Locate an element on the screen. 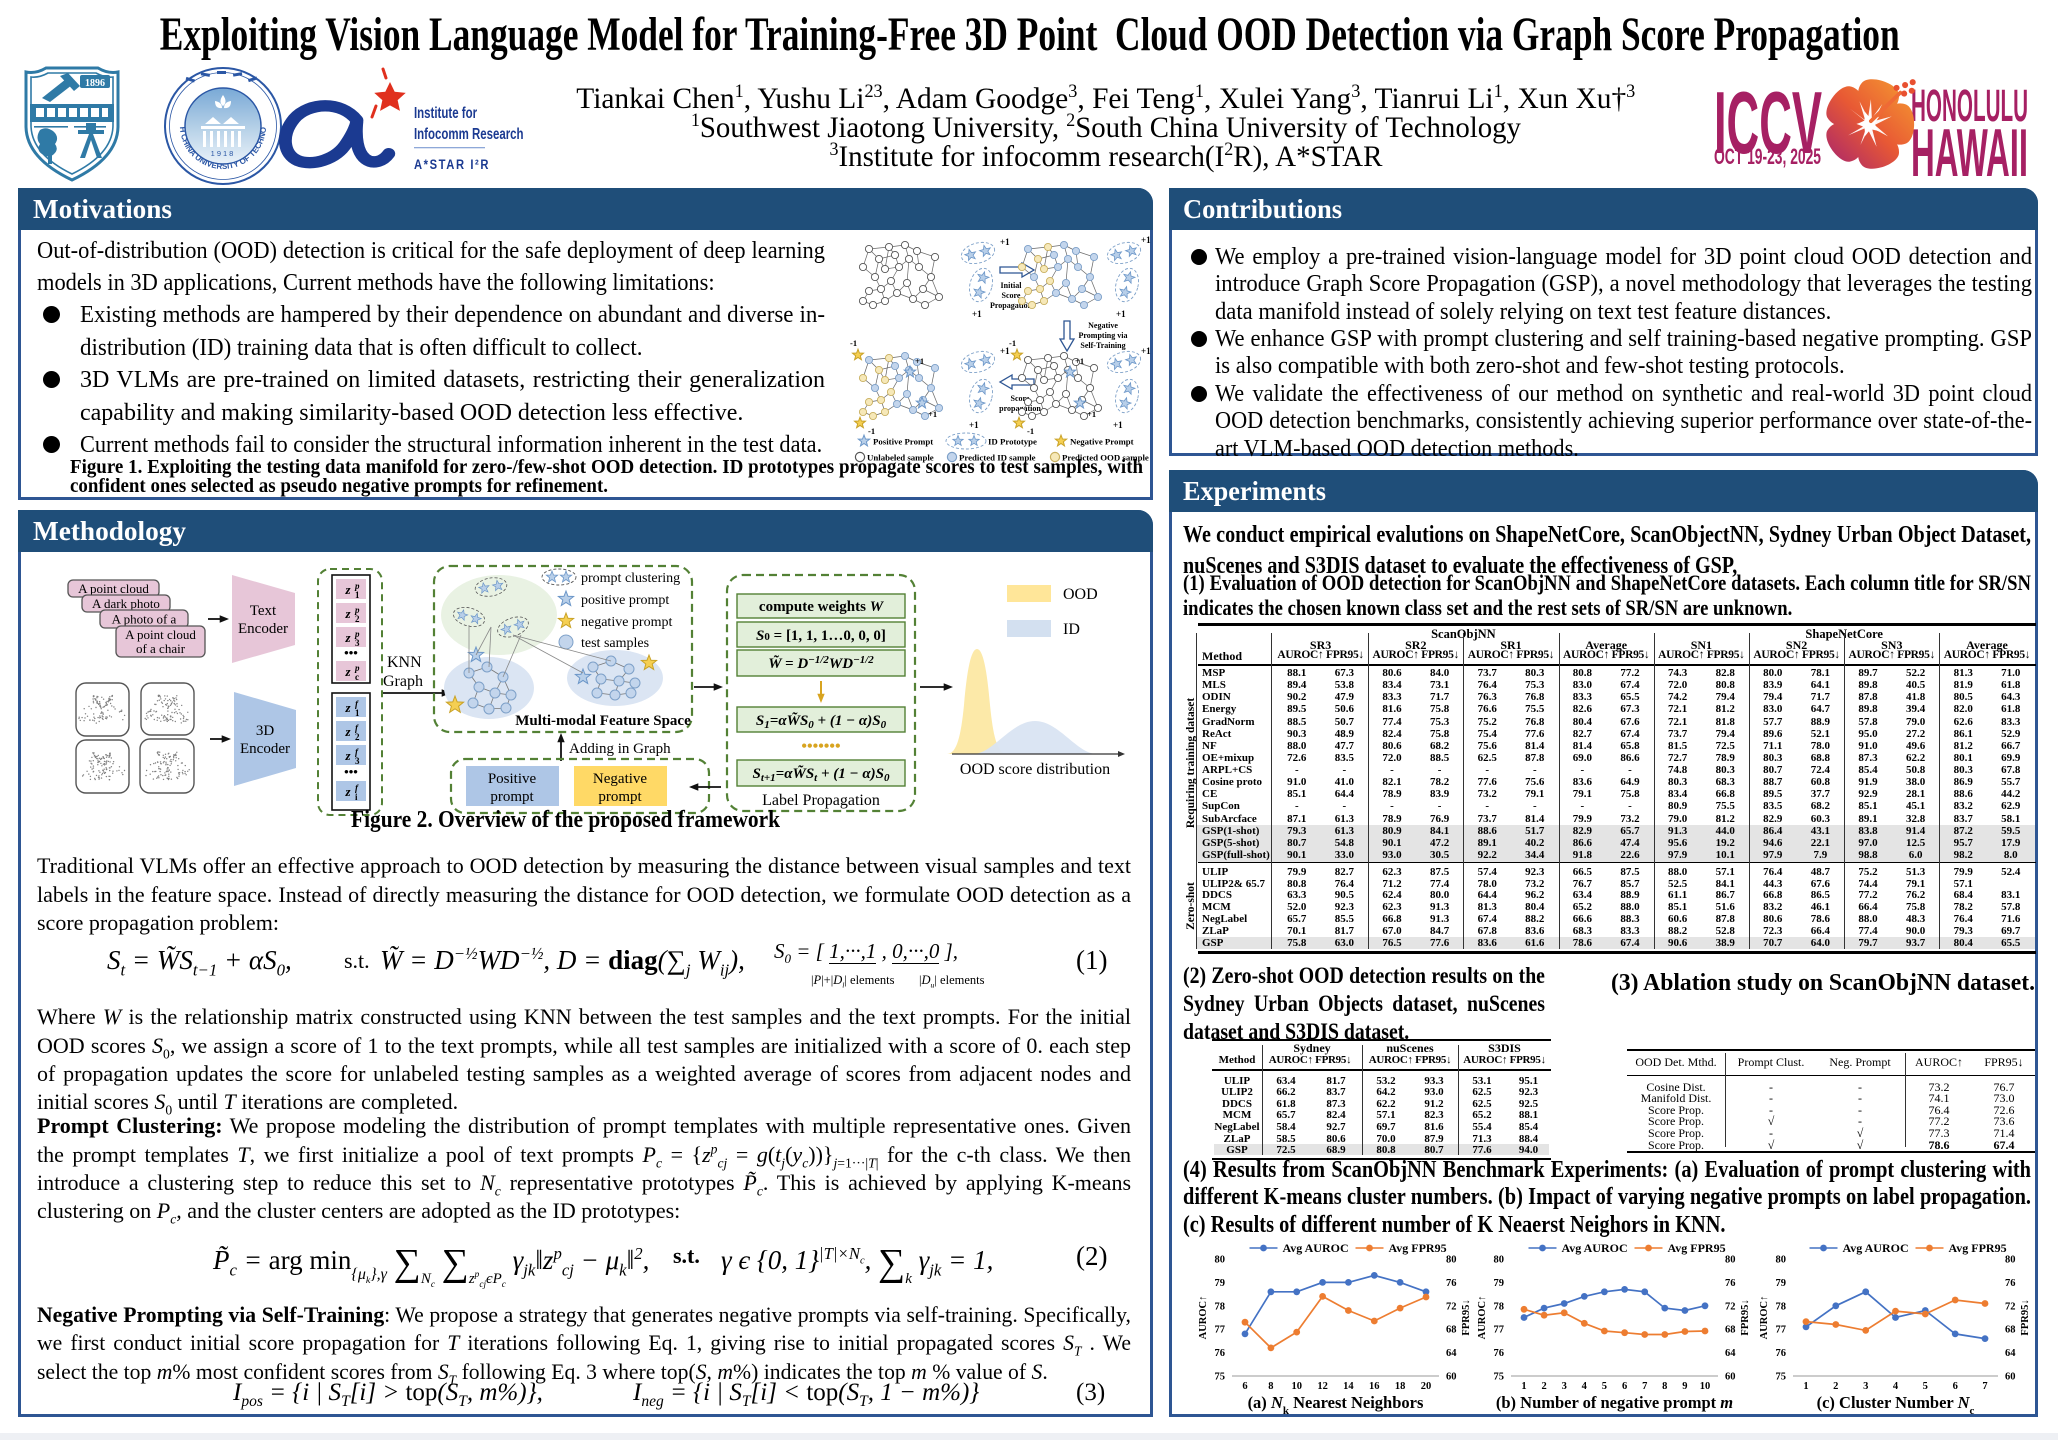  svg-text: Adding in Graph is located at coordinates (620, 749).